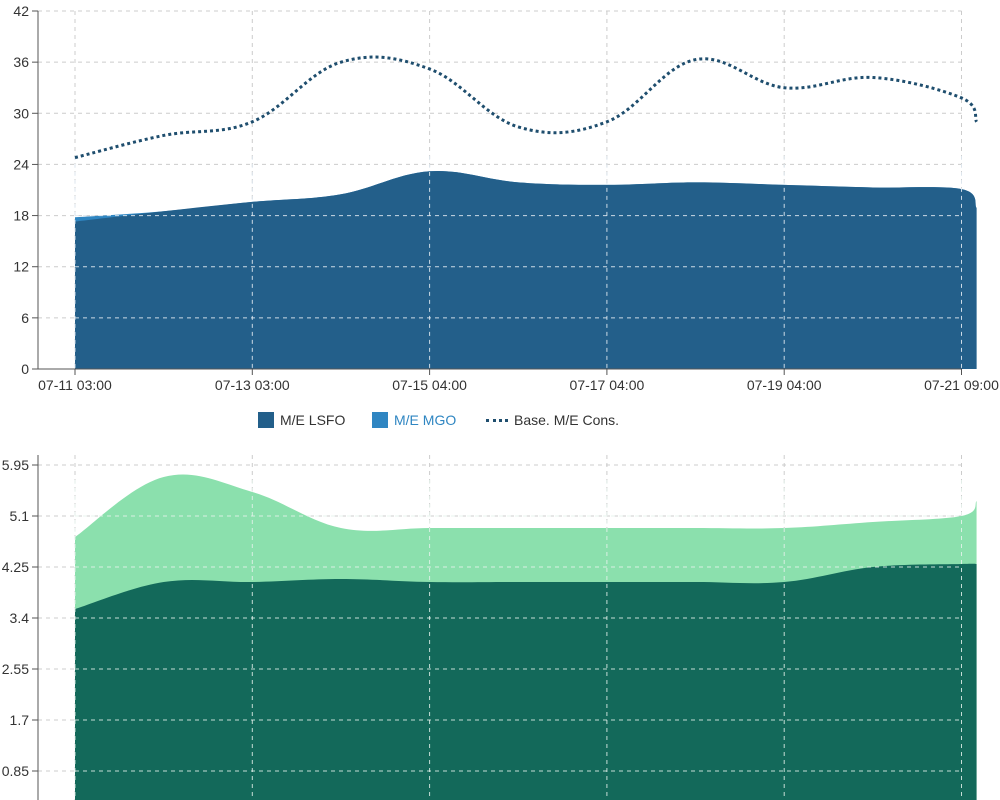  I want to click on chart-legend: M/E LSFO M/E MGO Base. M/E Cons., so click(500, 424).